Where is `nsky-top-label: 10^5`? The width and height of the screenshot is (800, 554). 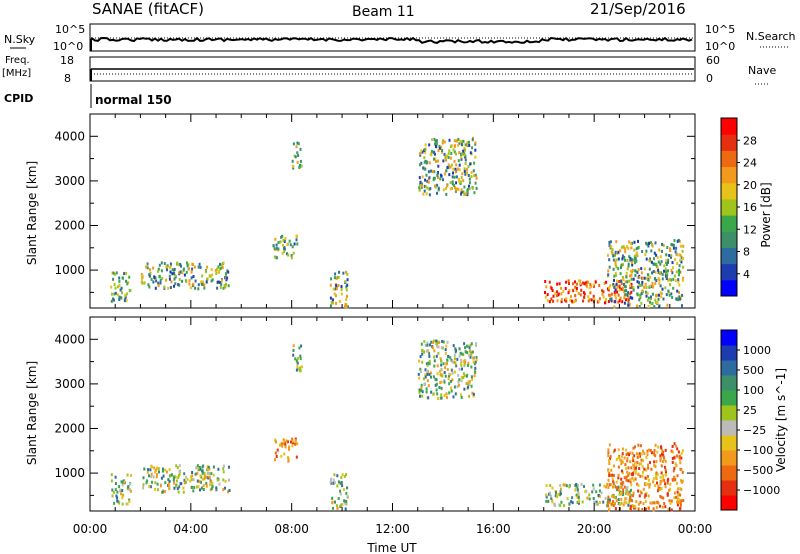
nsky-top-label: 10^5 is located at coordinates (70, 29).